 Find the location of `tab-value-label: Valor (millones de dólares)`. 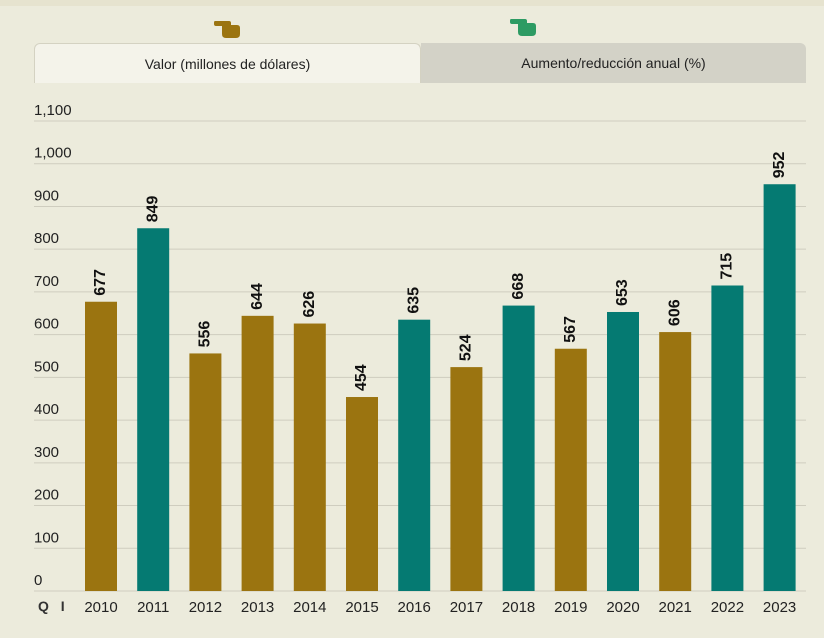

tab-value-label: Valor (millones de dólares) is located at coordinates (227, 63).